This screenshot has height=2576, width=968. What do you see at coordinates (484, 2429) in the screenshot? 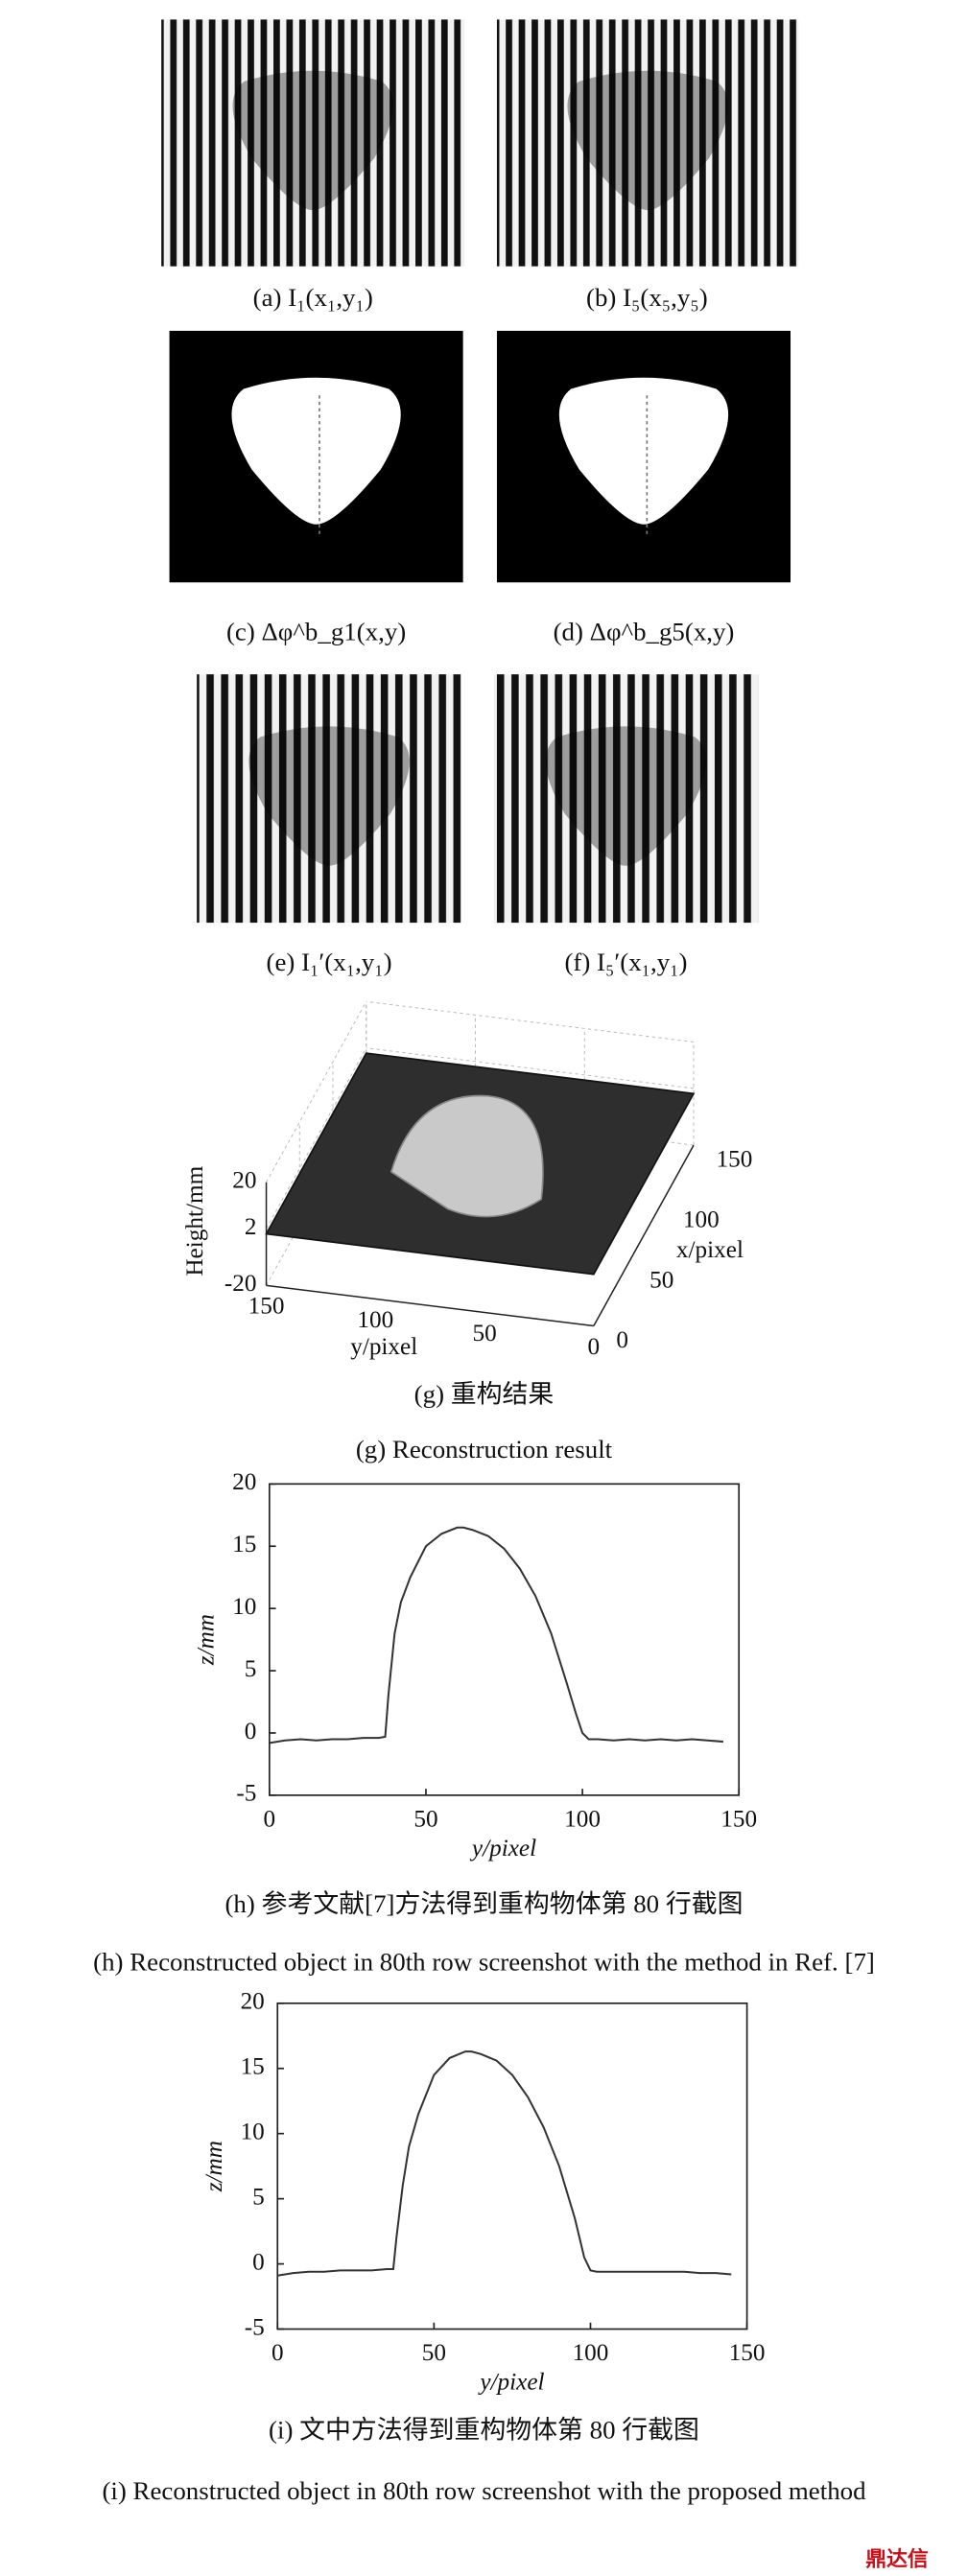
I see `caption: (i) 文中方法得到重构物体第 80 行截图` at bounding box center [484, 2429].